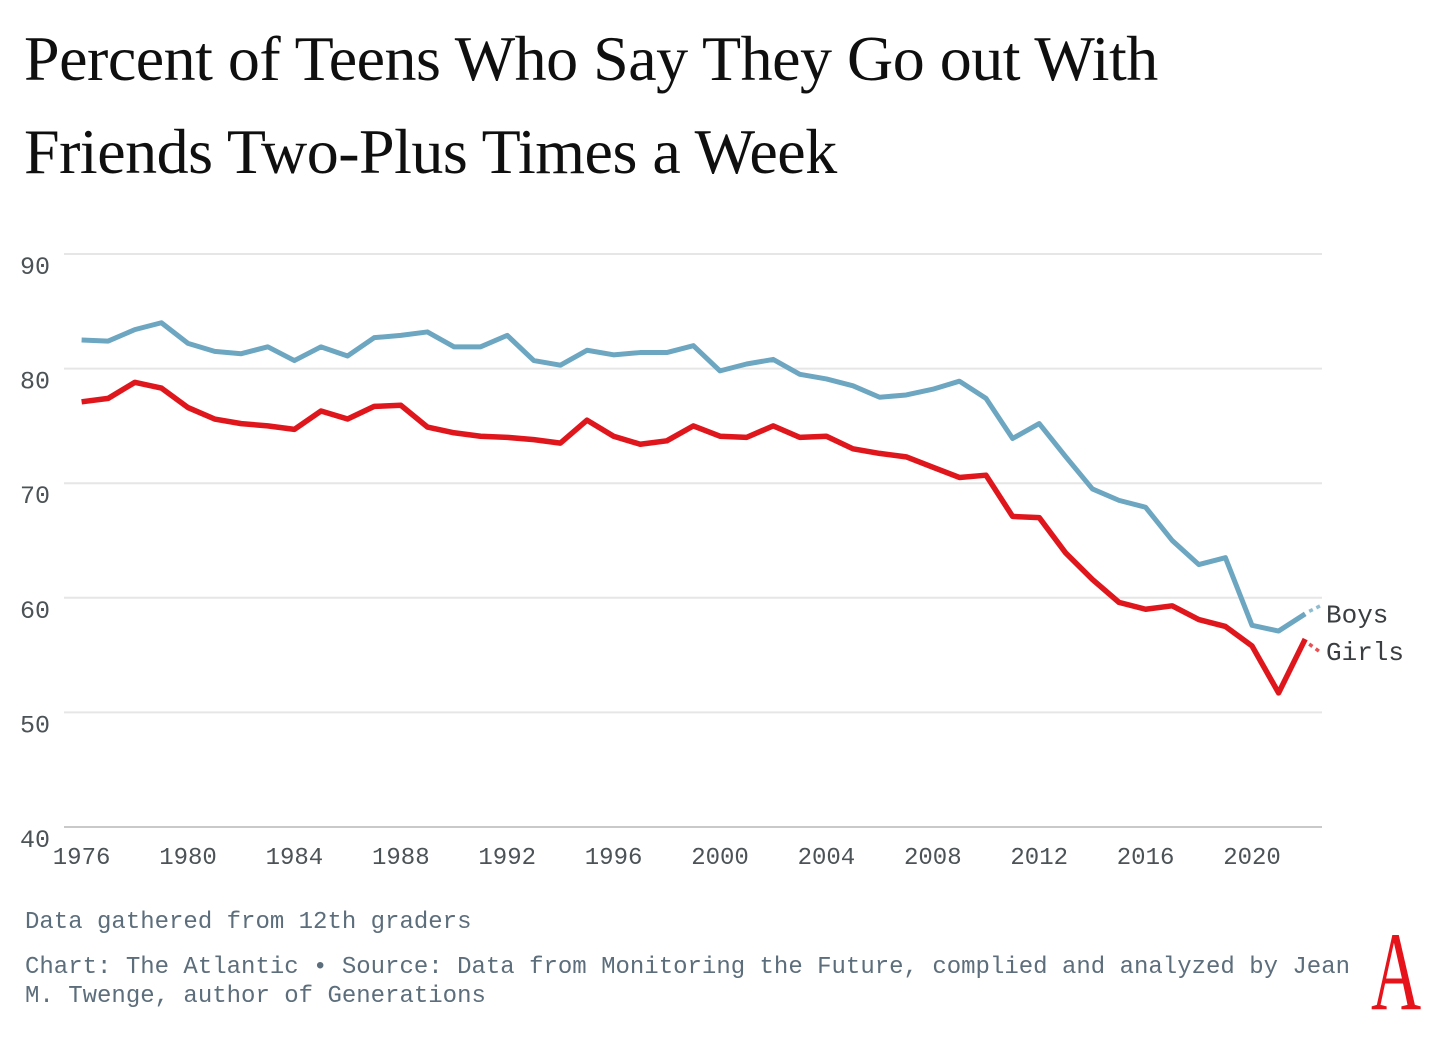  I want to click on y-tick-label: 90, so click(35, 267).